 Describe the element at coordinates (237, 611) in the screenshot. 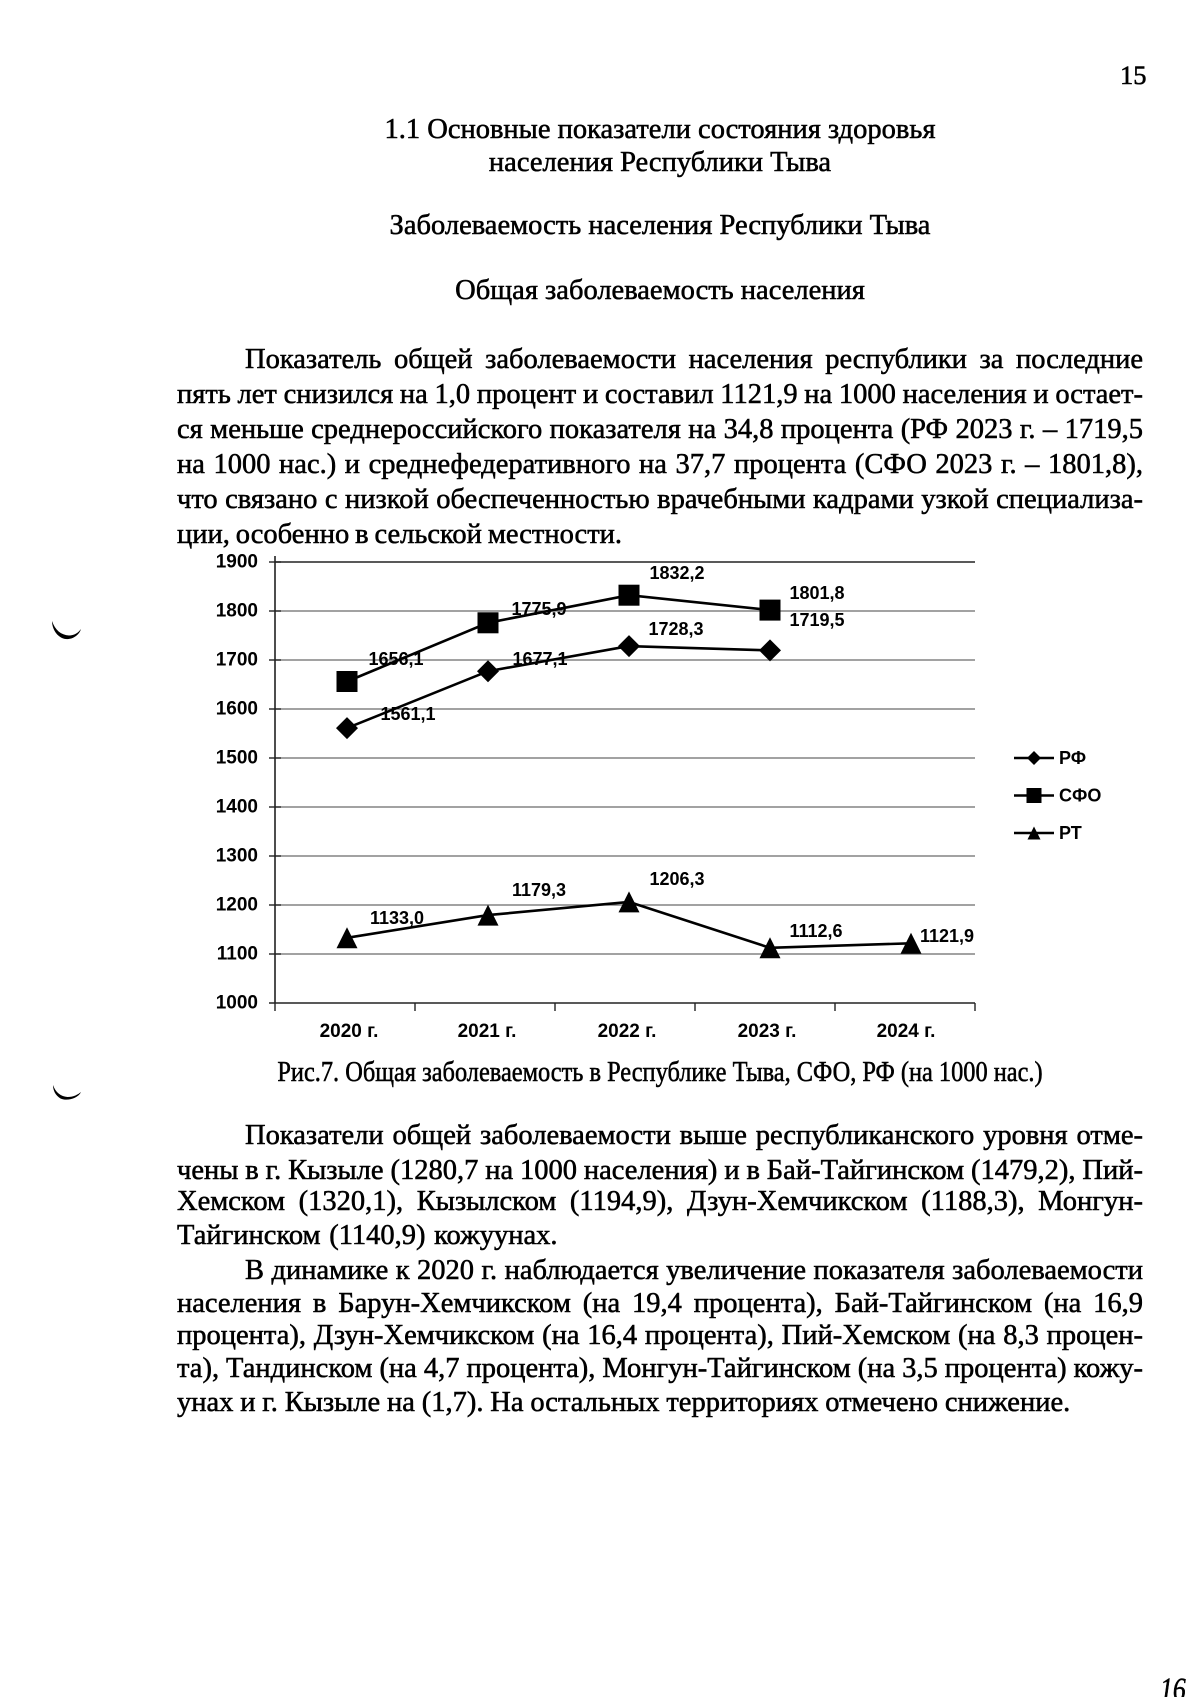

I see `svg-text: 1800` at that location.